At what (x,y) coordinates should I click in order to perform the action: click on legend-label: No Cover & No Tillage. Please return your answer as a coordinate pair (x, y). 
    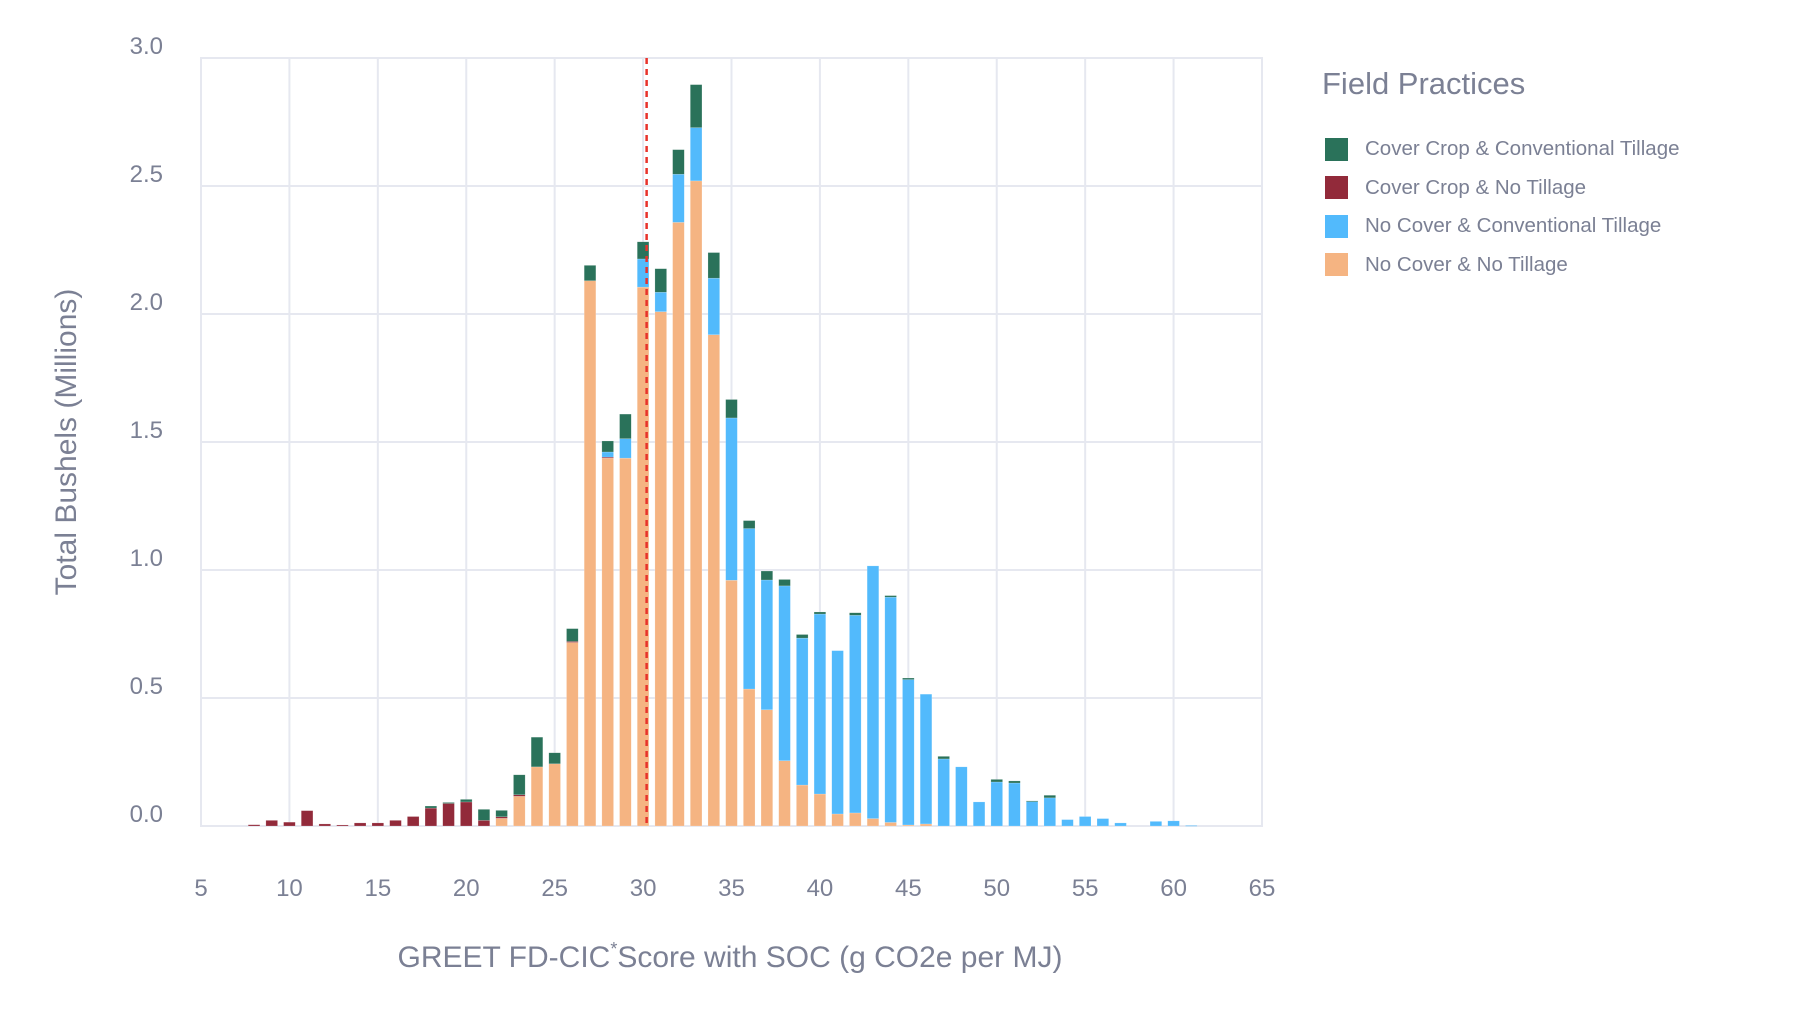
    Looking at the image, I should click on (1466, 264).